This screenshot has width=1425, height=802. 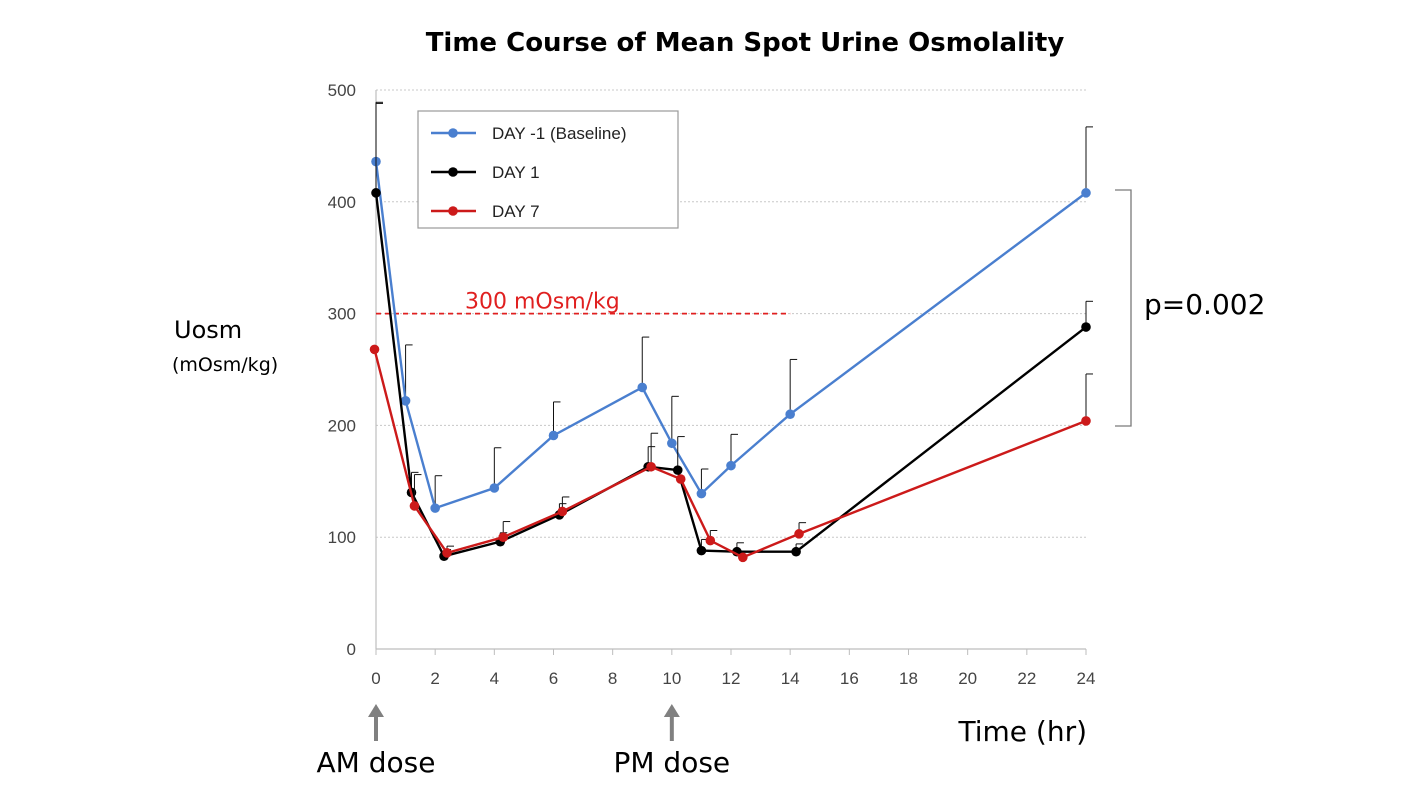 What do you see at coordinates (671, 678) in the screenshot?
I see `x-tick-label-10: 10` at bounding box center [671, 678].